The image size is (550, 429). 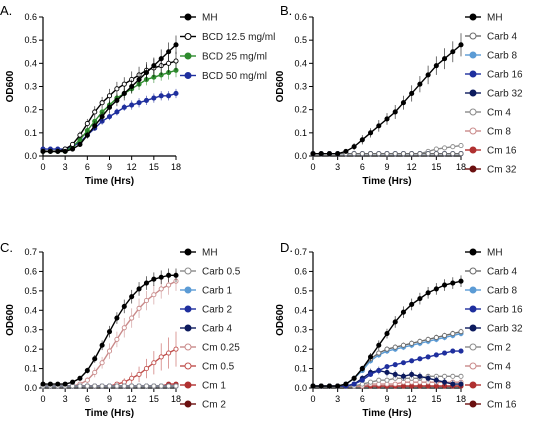 What do you see at coordinates (387, 99) in the screenshot?
I see `series-line` at bounding box center [387, 99].